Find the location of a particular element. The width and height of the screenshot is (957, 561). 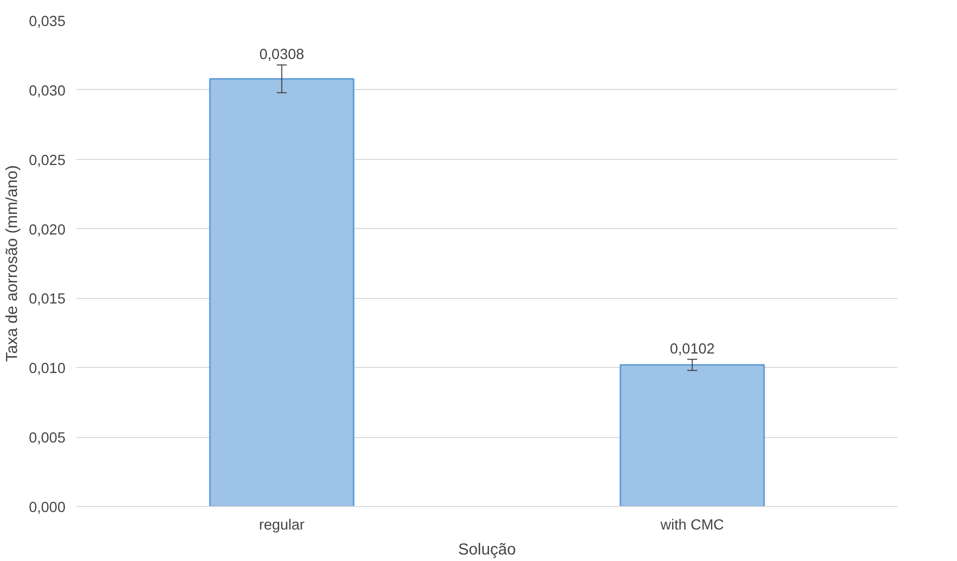

y-axis-title: Taxa de aorrosão (mm/ano) is located at coordinates (12, 263).